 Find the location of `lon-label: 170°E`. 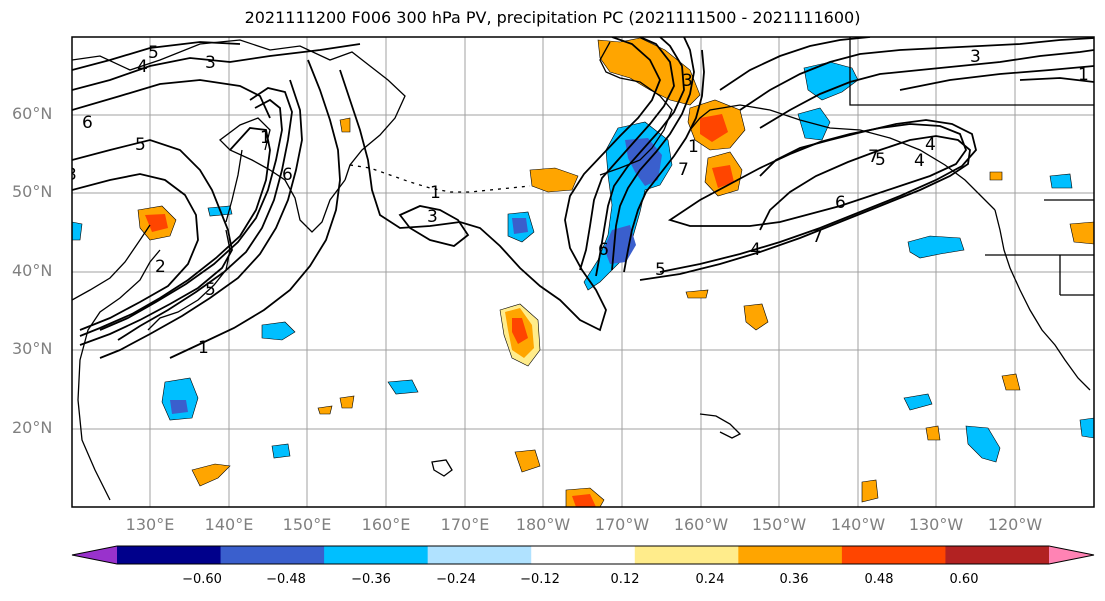

lon-label: 170°E is located at coordinates (465, 524).